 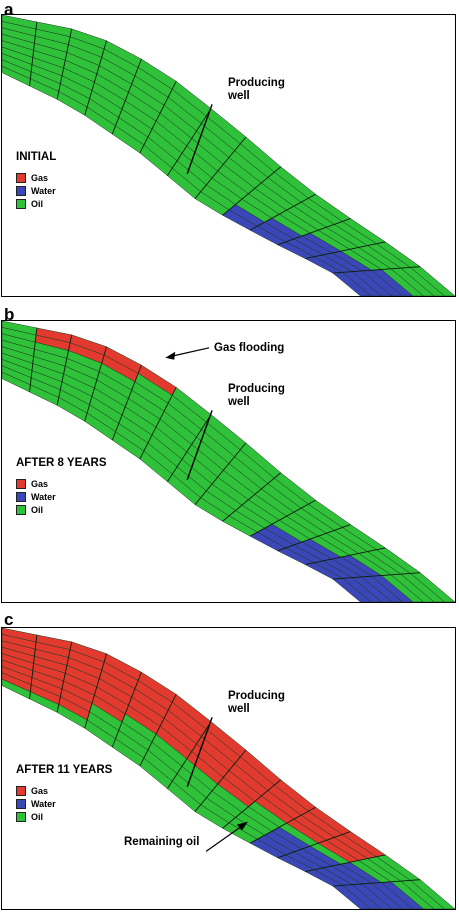 What do you see at coordinates (9, 314) in the screenshot?
I see `panel-b-letter: b` at bounding box center [9, 314].